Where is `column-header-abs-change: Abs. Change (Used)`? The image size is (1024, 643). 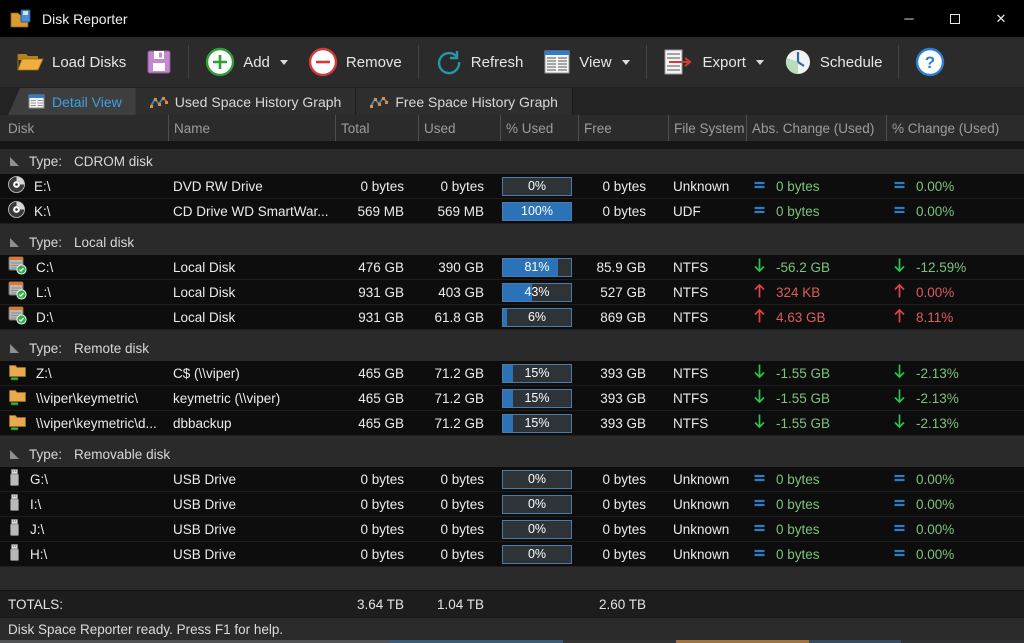 column-header-abs-change: Abs. Change (Used) is located at coordinates (816, 128).